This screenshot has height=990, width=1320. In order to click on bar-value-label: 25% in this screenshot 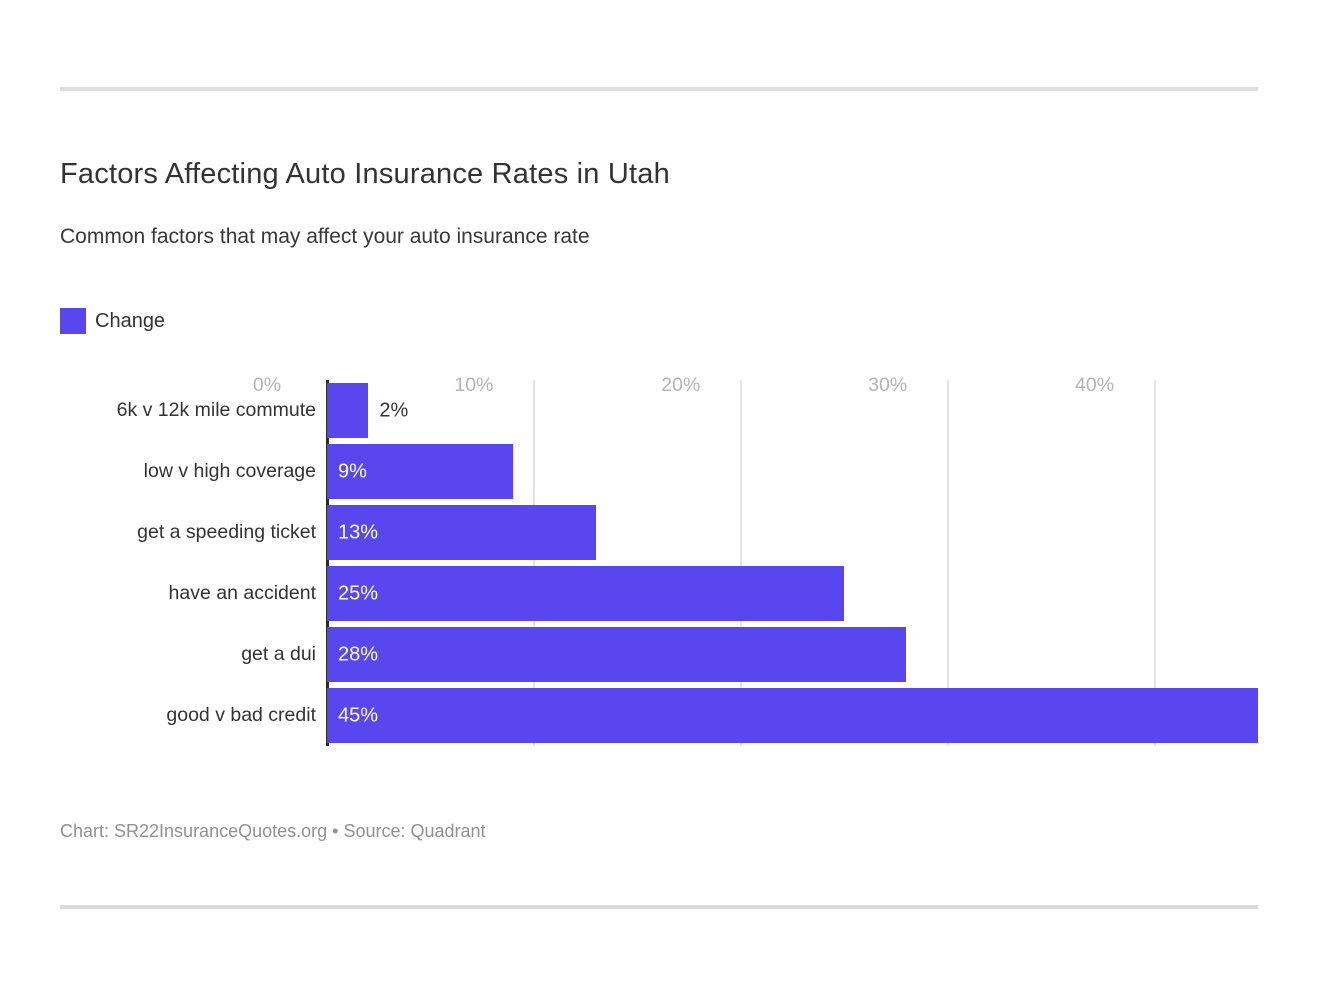, I will do `click(358, 593)`.